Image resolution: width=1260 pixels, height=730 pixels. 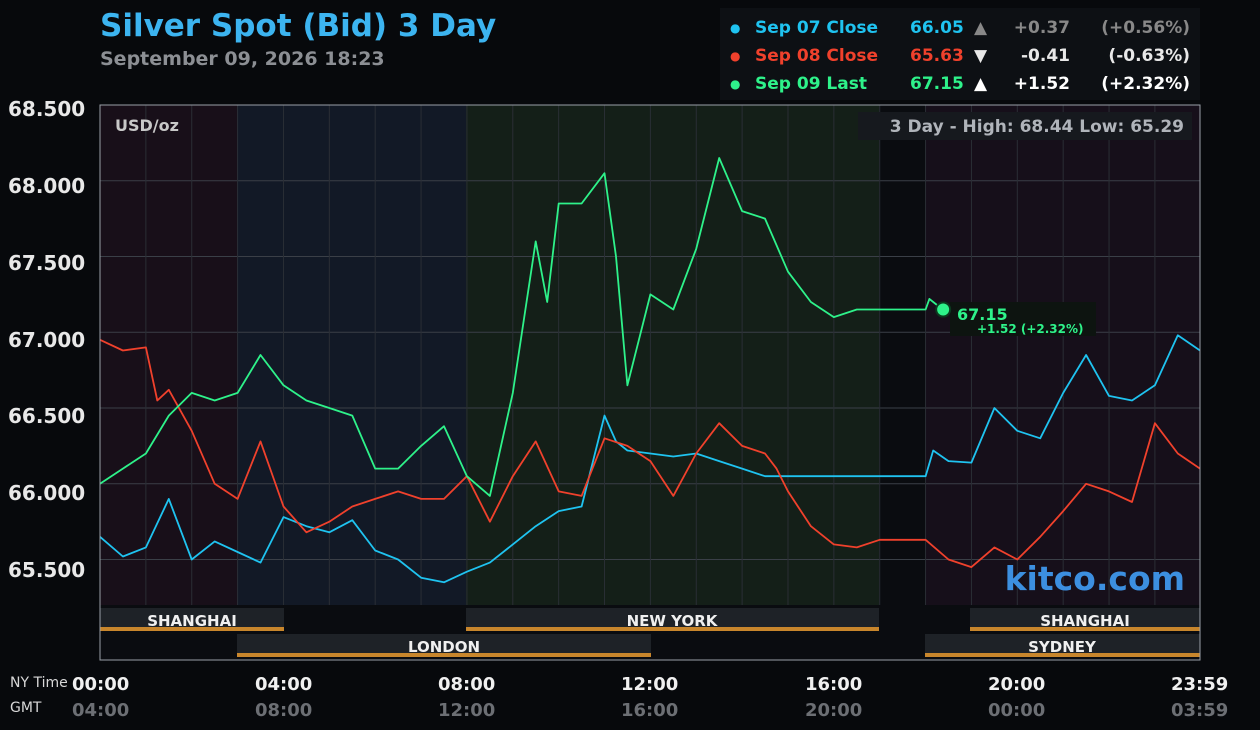 I want to click on session-sydney, so click(x=1062, y=645).